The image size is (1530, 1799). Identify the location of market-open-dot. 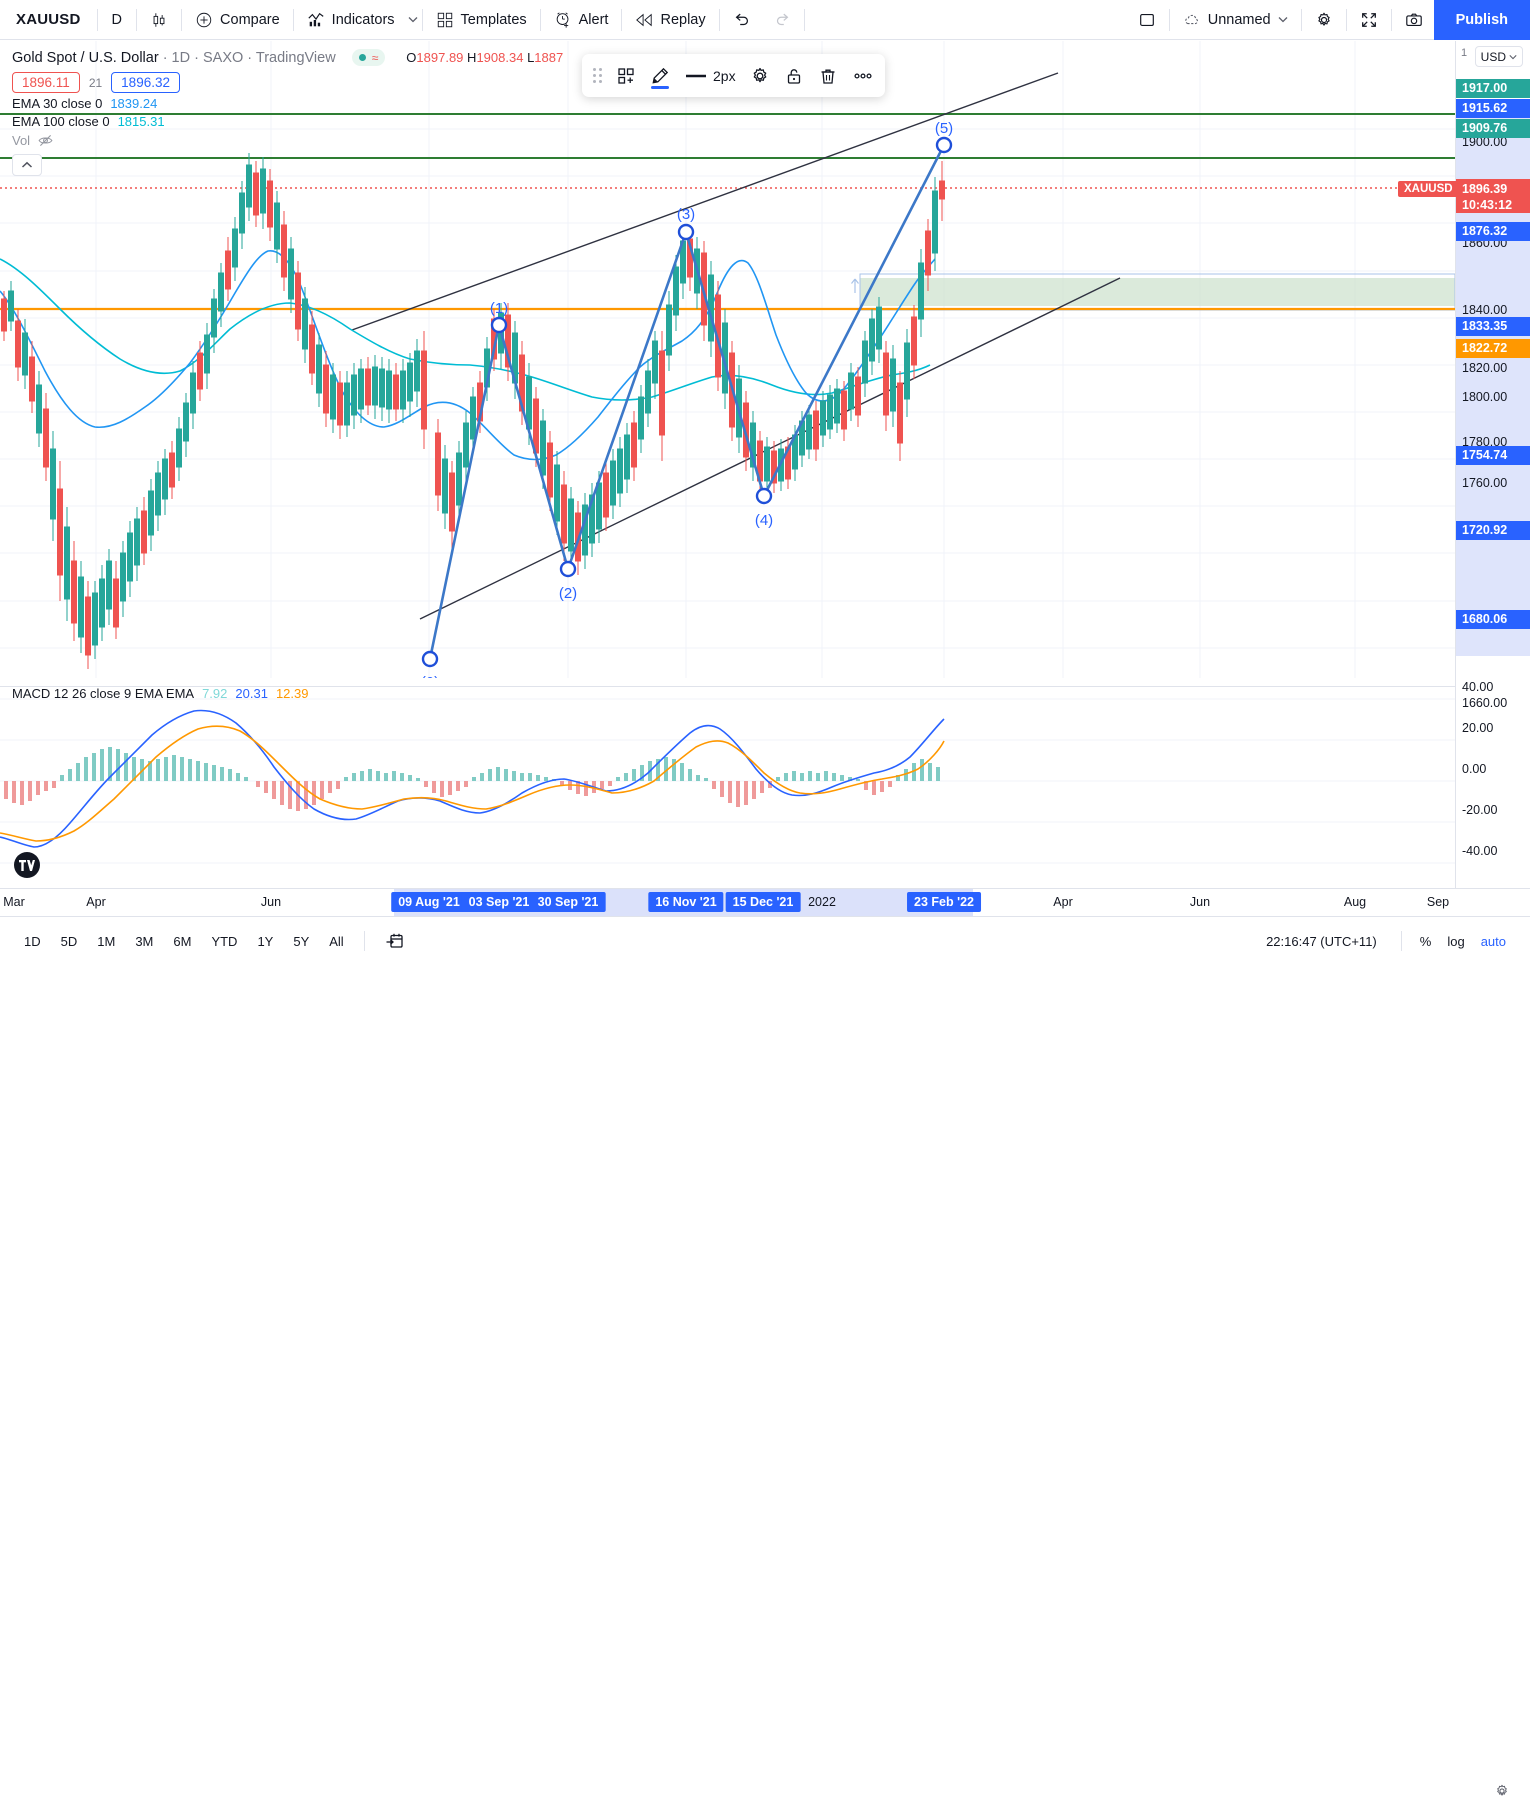
(362, 57).